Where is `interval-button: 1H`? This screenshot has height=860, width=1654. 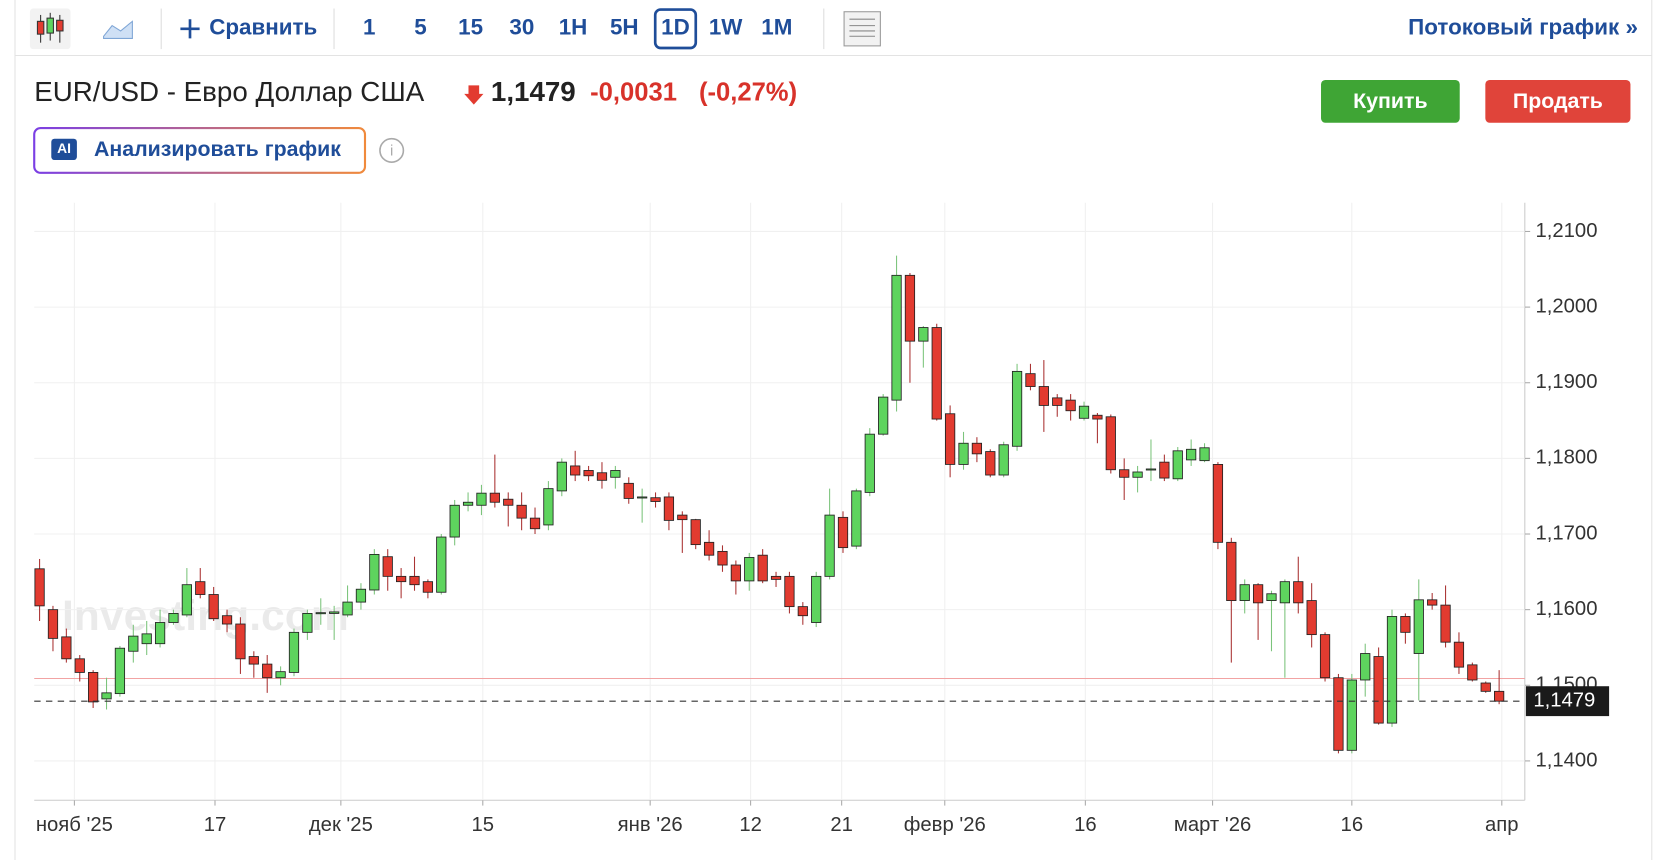
interval-button: 1H is located at coordinates (573, 27).